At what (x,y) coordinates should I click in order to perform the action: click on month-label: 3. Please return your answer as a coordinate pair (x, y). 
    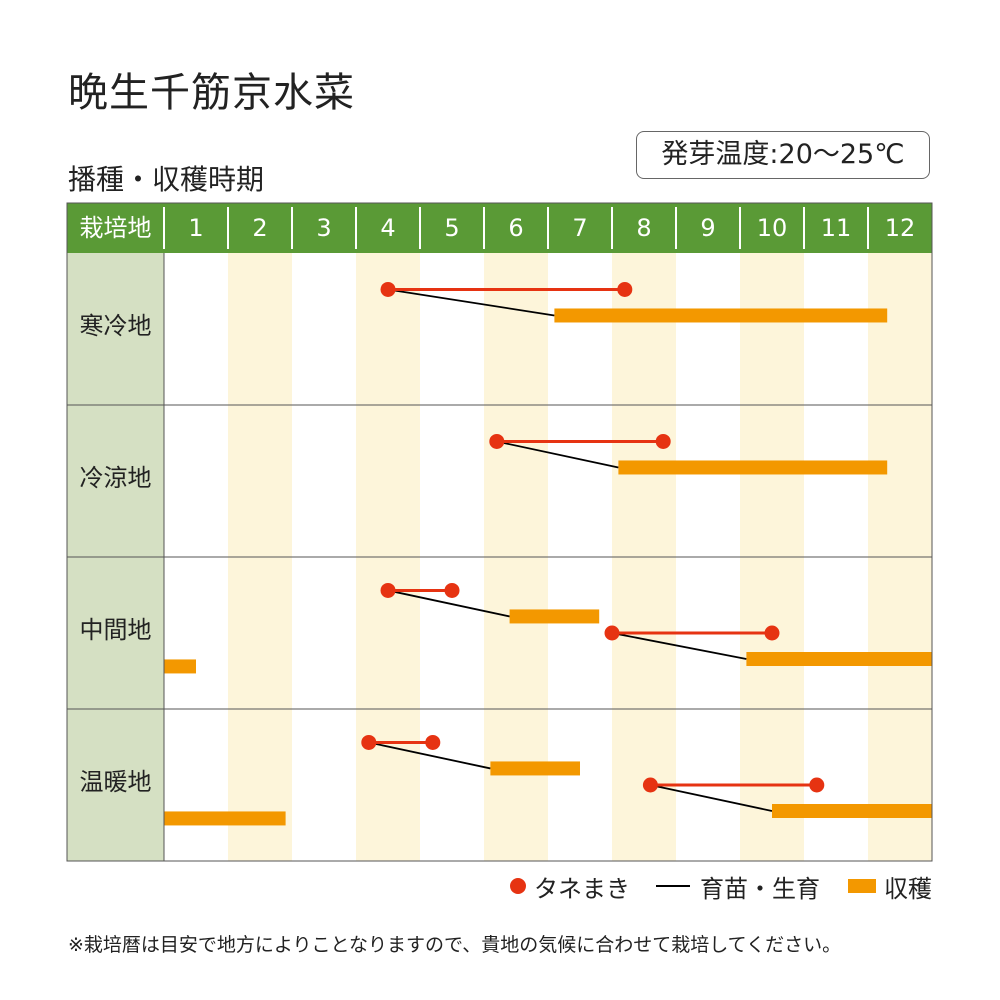
    Looking at the image, I should click on (323, 228).